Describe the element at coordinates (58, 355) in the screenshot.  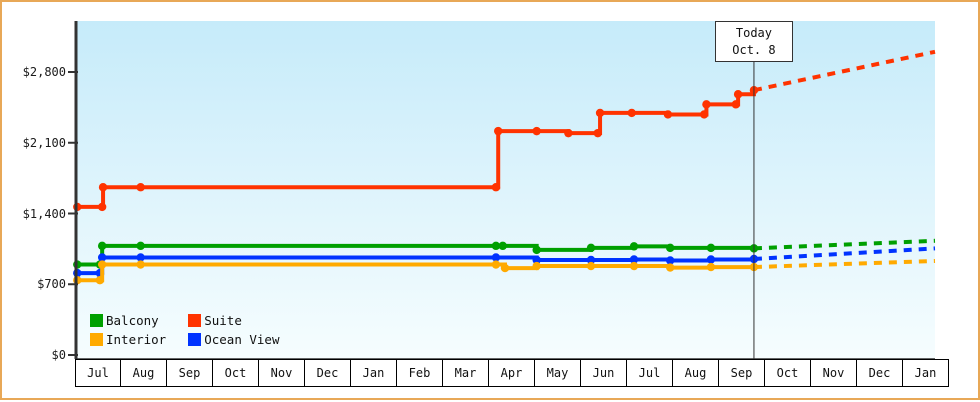
I see `y-tick-label: $0` at that location.